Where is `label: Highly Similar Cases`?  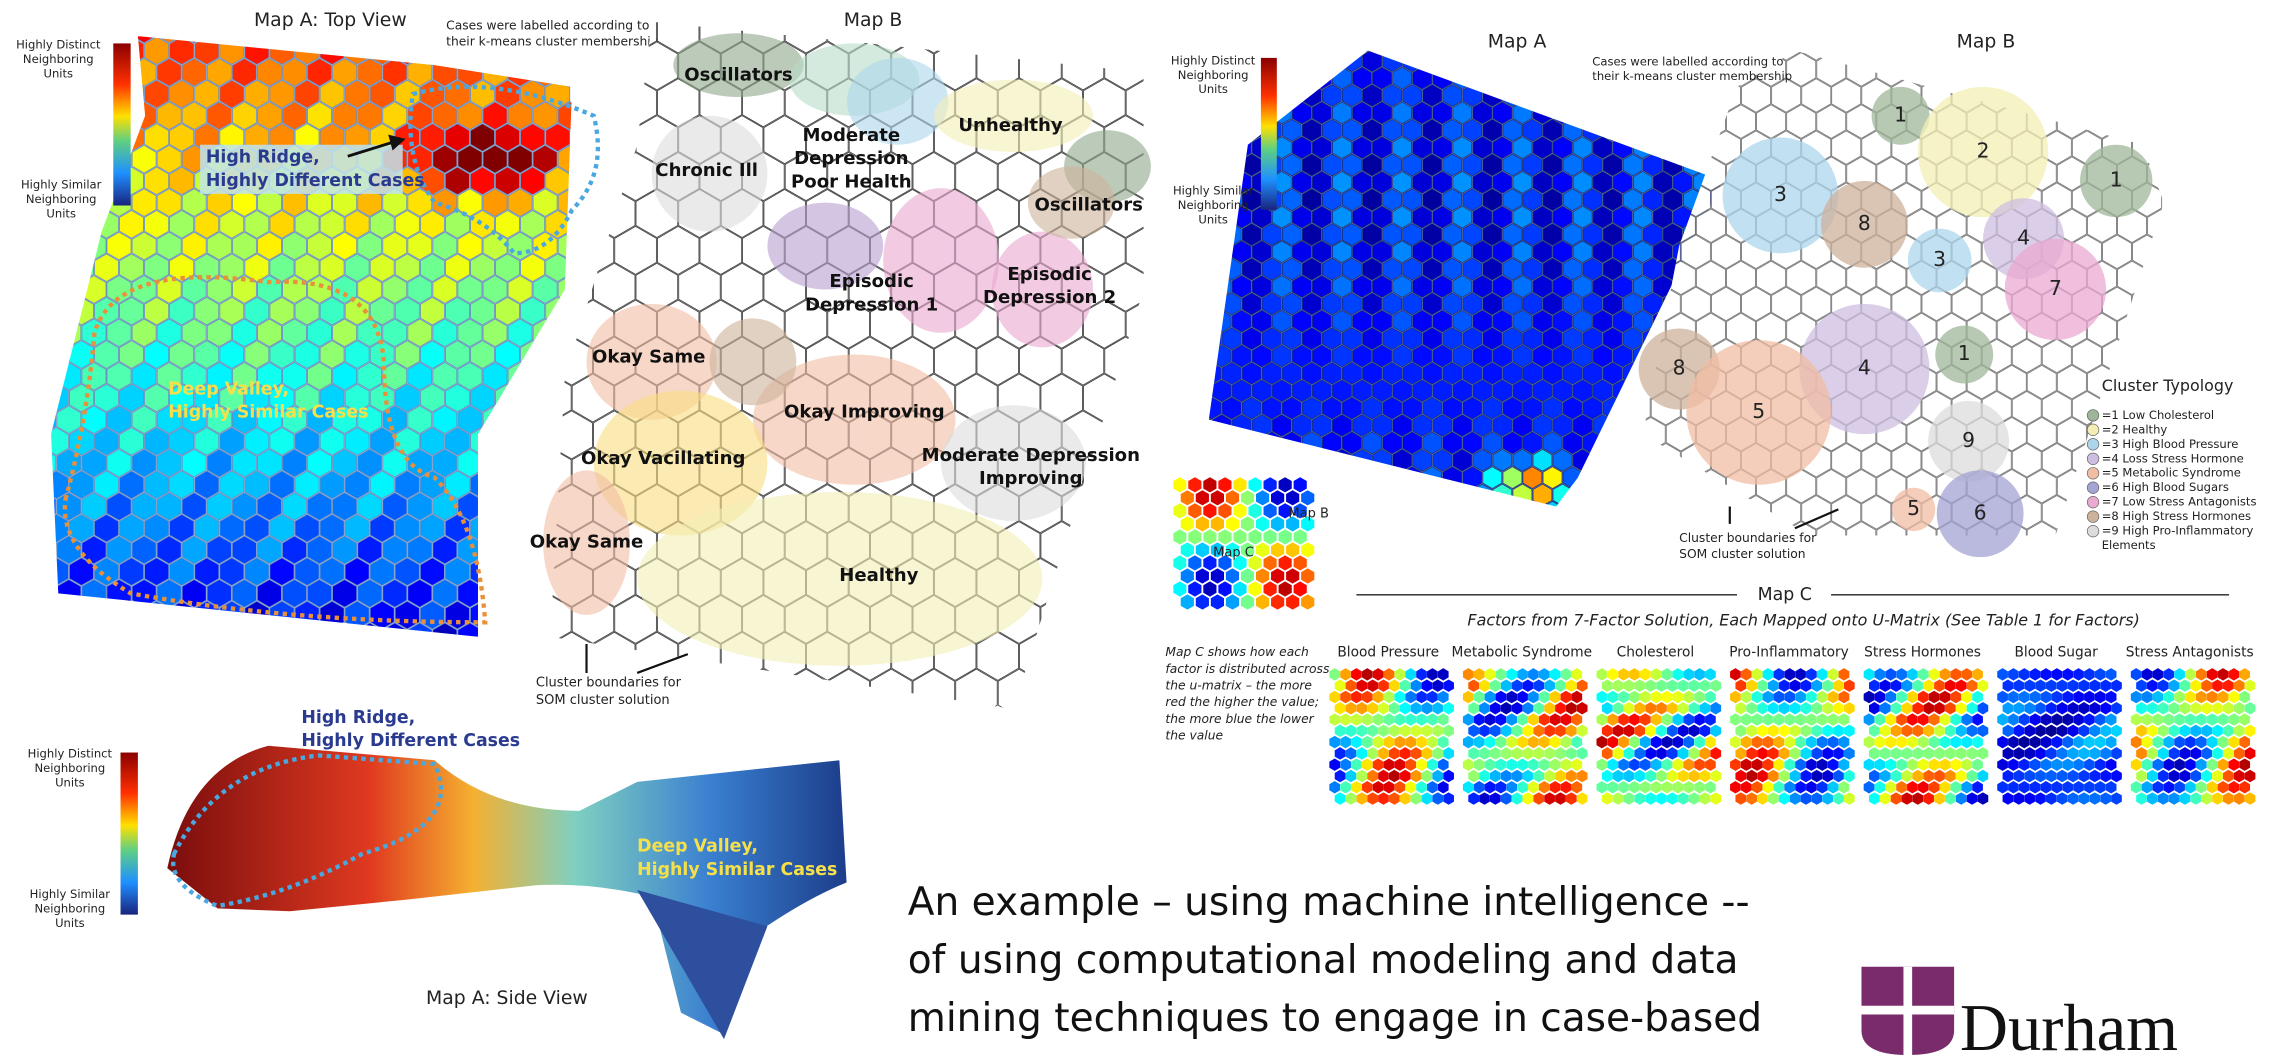
label: Highly Similar Cases is located at coordinates (737, 870).